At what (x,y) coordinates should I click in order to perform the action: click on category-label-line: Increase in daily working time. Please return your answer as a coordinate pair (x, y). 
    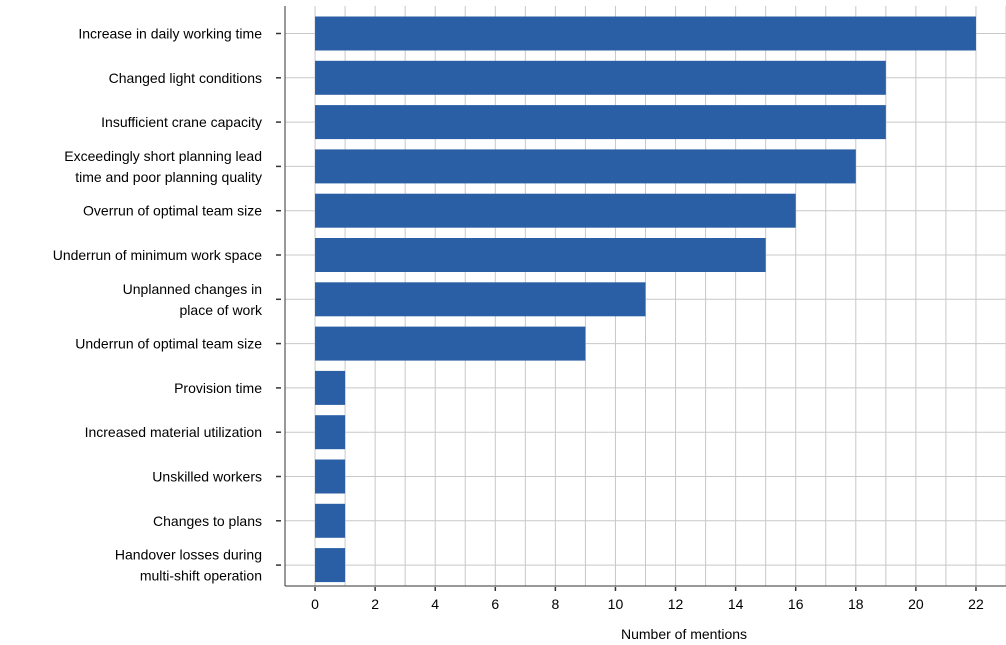
    Looking at the image, I should click on (170, 34).